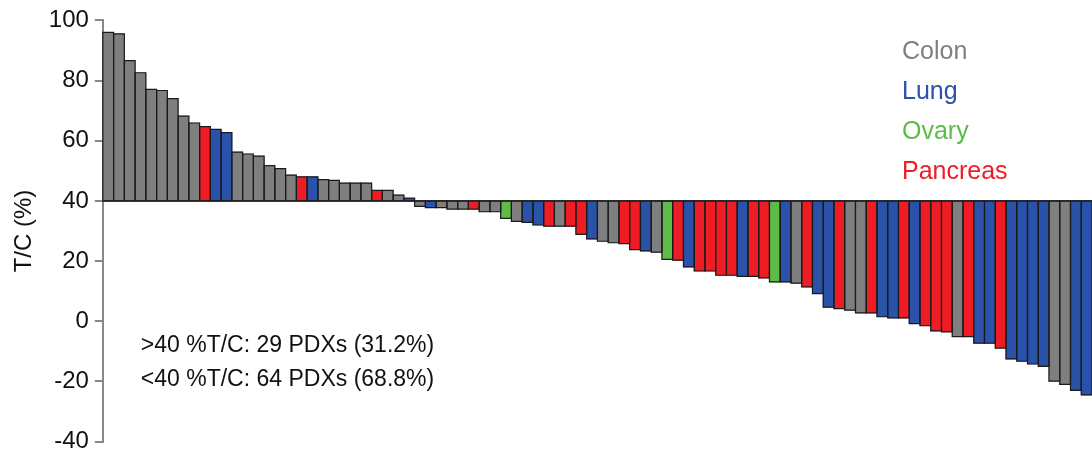 Image resolution: width=1092 pixels, height=462 pixels. What do you see at coordinates (935, 51) in the screenshot?
I see `text: Colon` at bounding box center [935, 51].